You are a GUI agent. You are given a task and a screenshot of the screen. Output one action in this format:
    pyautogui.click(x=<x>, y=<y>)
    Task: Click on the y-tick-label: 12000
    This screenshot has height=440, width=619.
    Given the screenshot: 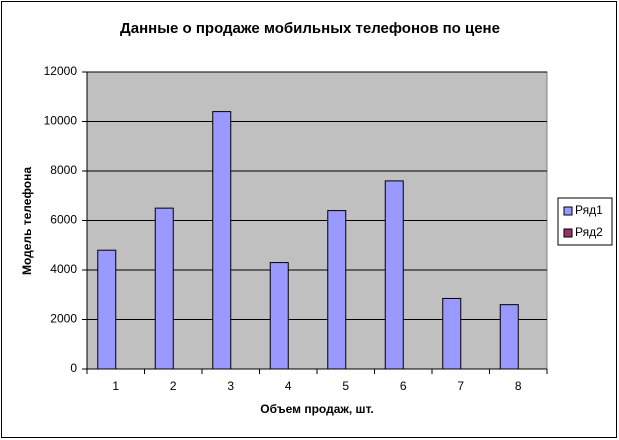 What is the action you would take?
    pyautogui.click(x=61, y=71)
    